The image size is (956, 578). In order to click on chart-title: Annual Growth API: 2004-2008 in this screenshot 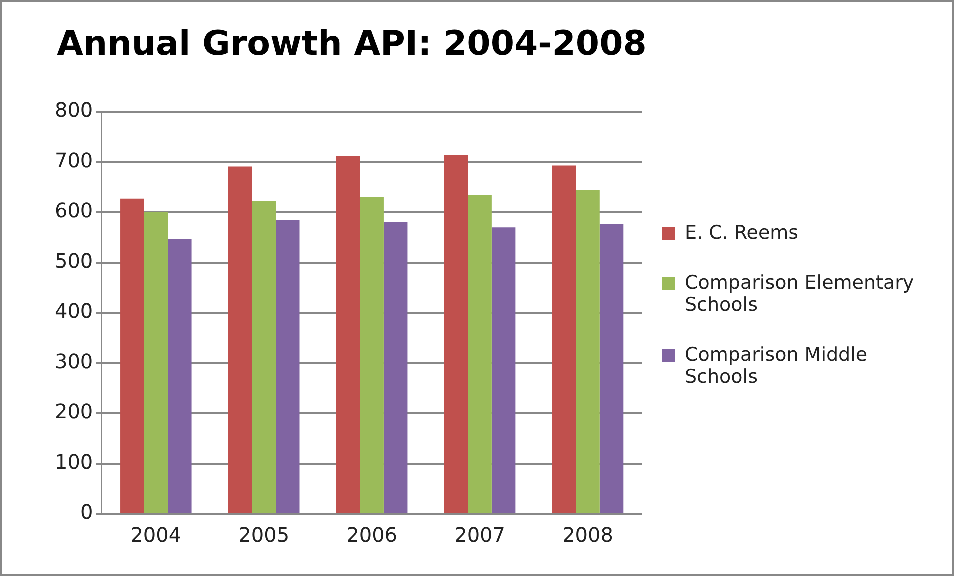, I will do `click(352, 44)`.